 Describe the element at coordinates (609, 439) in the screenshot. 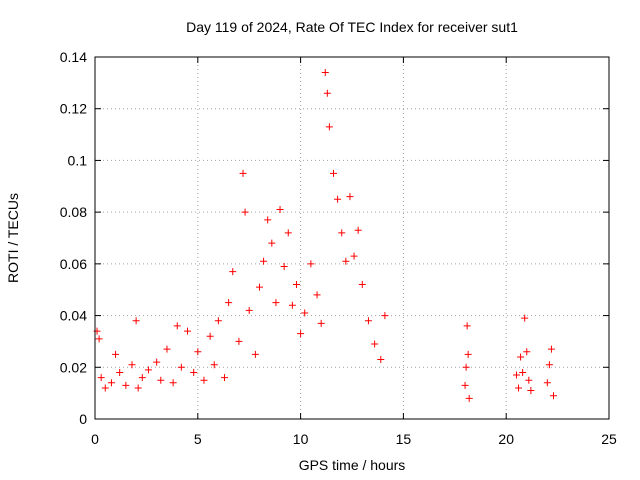

I see `x-tick-label: 25` at that location.